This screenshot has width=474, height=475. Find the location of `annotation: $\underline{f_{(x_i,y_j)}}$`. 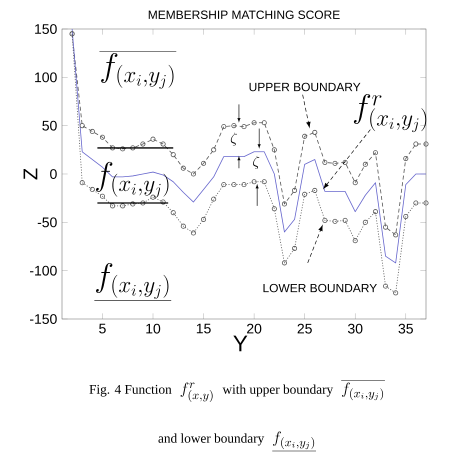

annotation: $\underline{f_{(x_i,y_j)}}$ is located at coordinates (133, 281).